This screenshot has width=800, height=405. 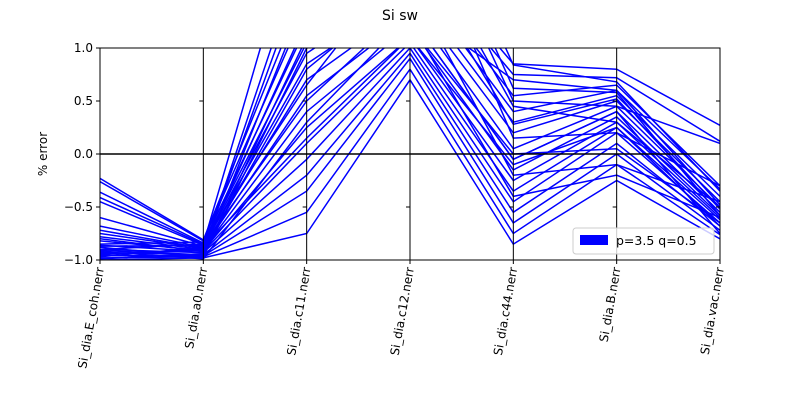 What do you see at coordinates (610, 304) in the screenshot?
I see `x-tick-label: Si_dia.B.nerr` at bounding box center [610, 304].